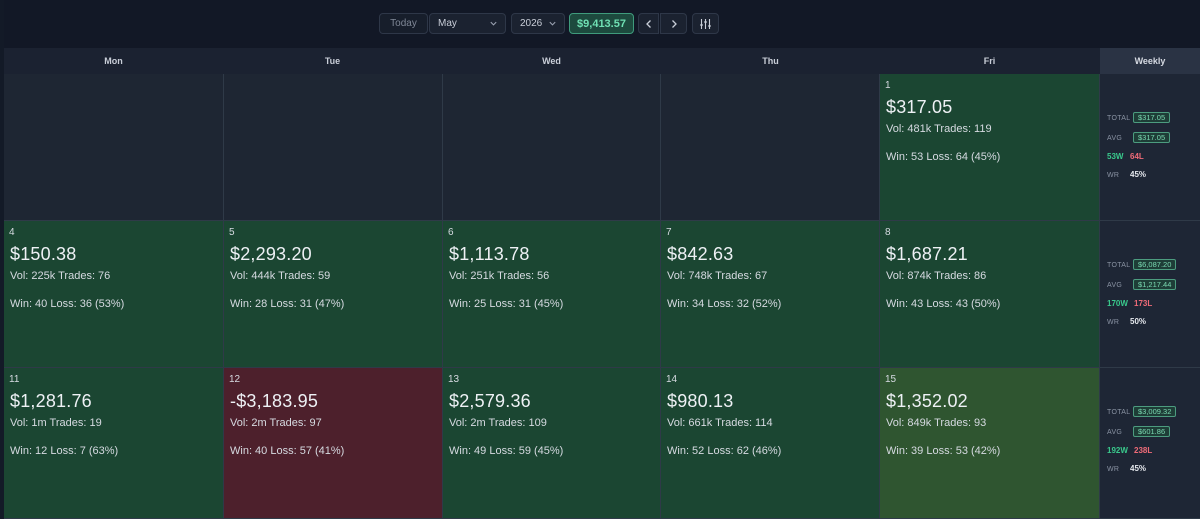 The width and height of the screenshot is (1200, 519). Describe the element at coordinates (770, 61) in the screenshot. I see `header-thu: Thu` at that location.